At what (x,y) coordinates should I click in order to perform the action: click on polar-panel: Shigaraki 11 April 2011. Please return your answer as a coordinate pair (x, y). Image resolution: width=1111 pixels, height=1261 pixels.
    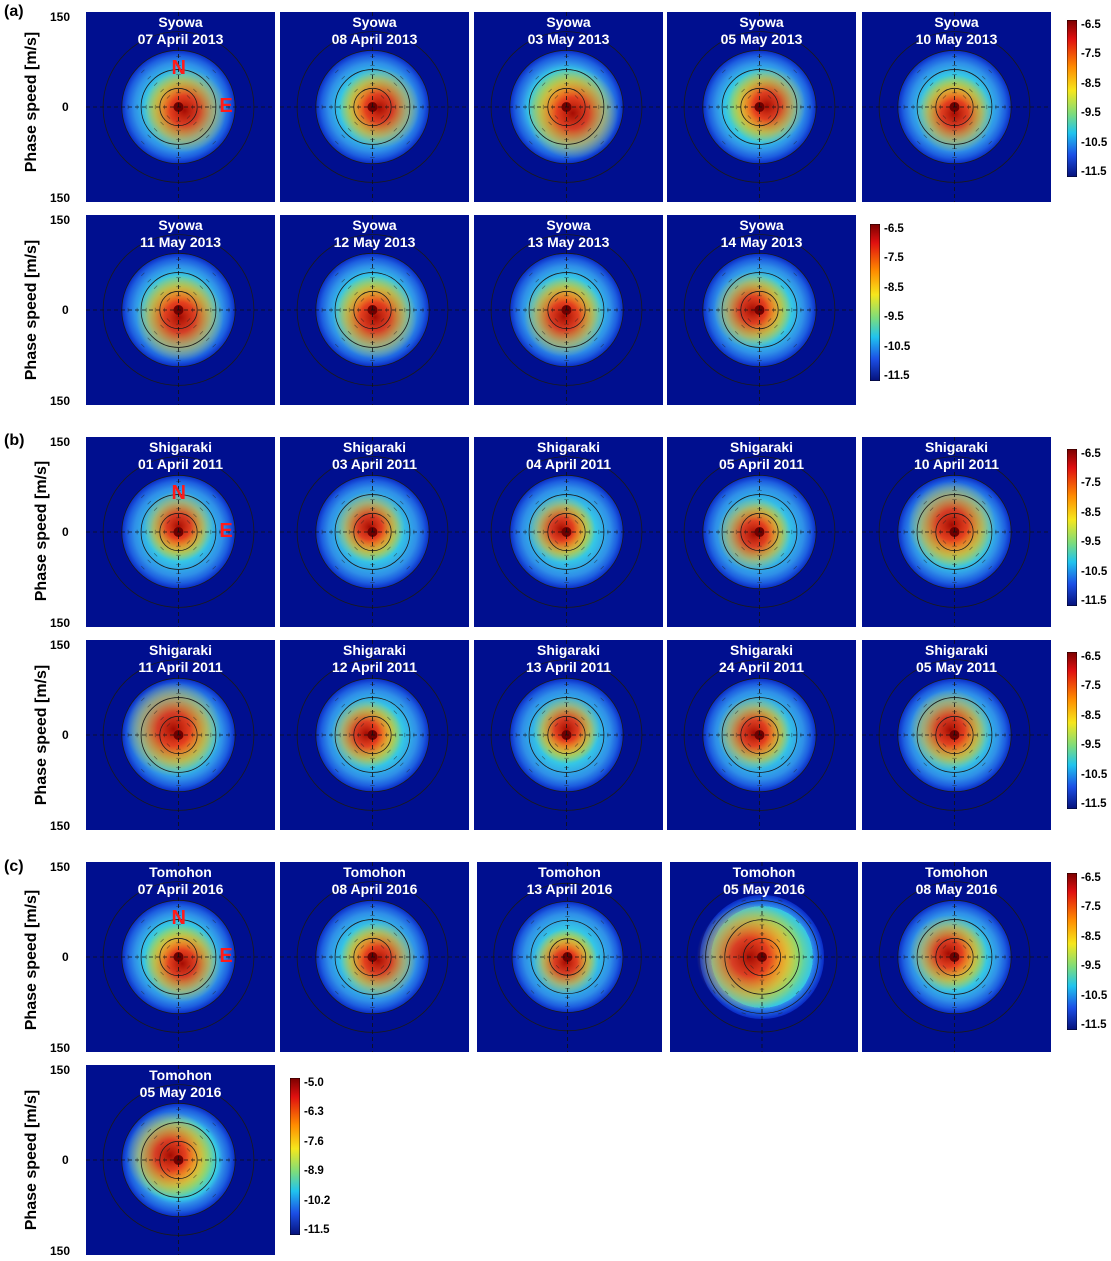
    Looking at the image, I should click on (180, 735).